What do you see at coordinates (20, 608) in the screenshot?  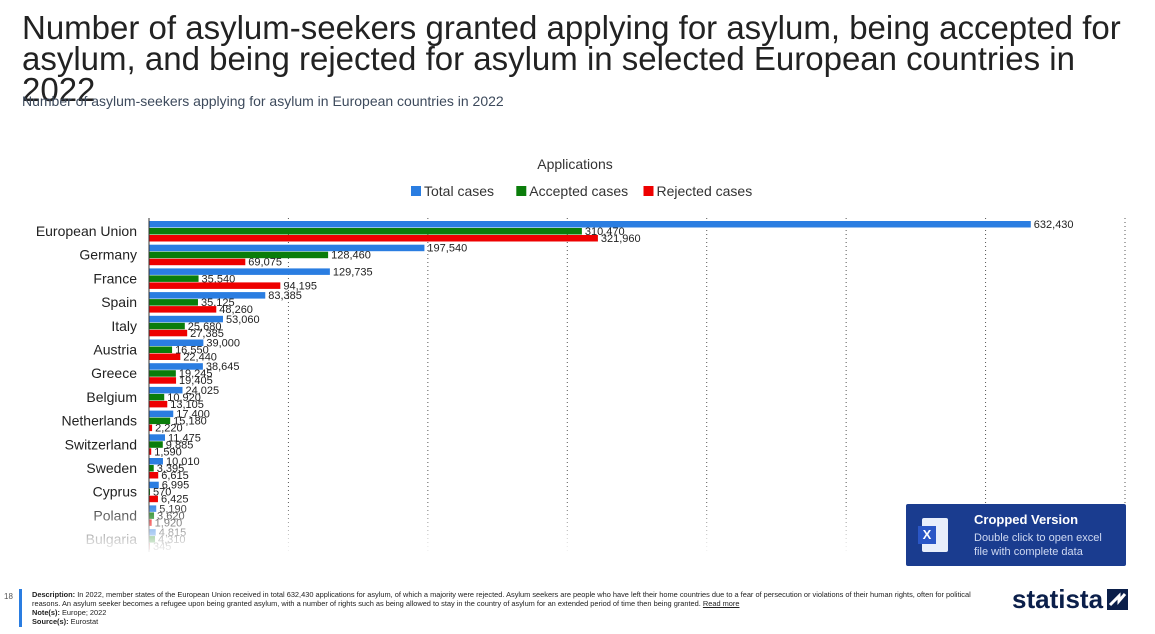 I see `footer-accent-bar` at bounding box center [20, 608].